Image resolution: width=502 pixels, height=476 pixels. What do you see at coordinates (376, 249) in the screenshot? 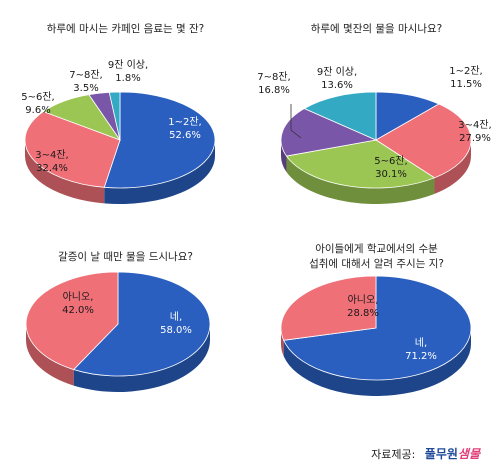
I see `chart-title-line1: 아이들에게 학교에서의 수분` at bounding box center [376, 249].